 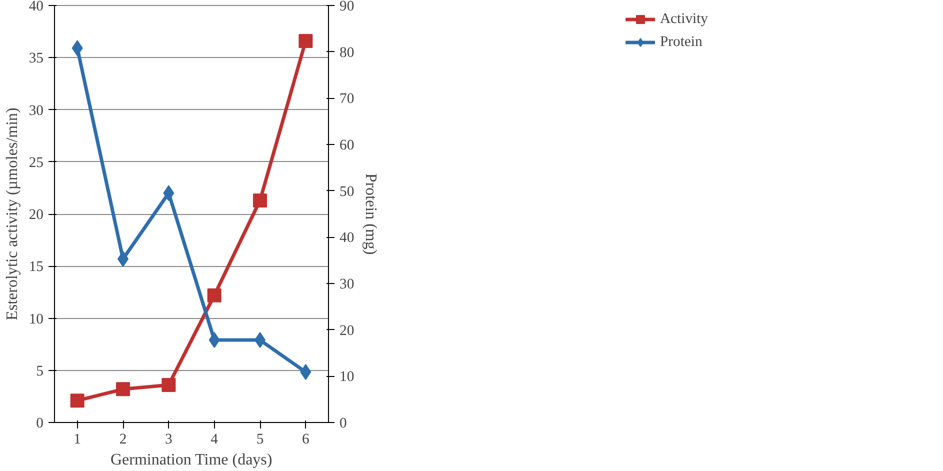 I want to click on x-tick-label: 1, so click(x=77, y=440).